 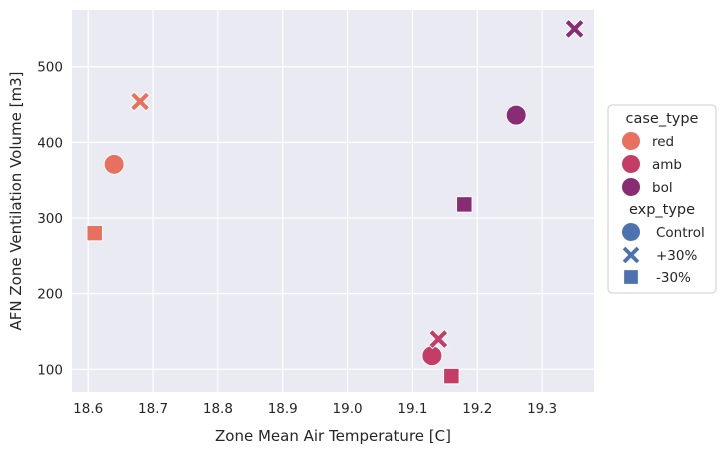 I want to click on x-tick-label: 18.8, so click(x=218, y=409).